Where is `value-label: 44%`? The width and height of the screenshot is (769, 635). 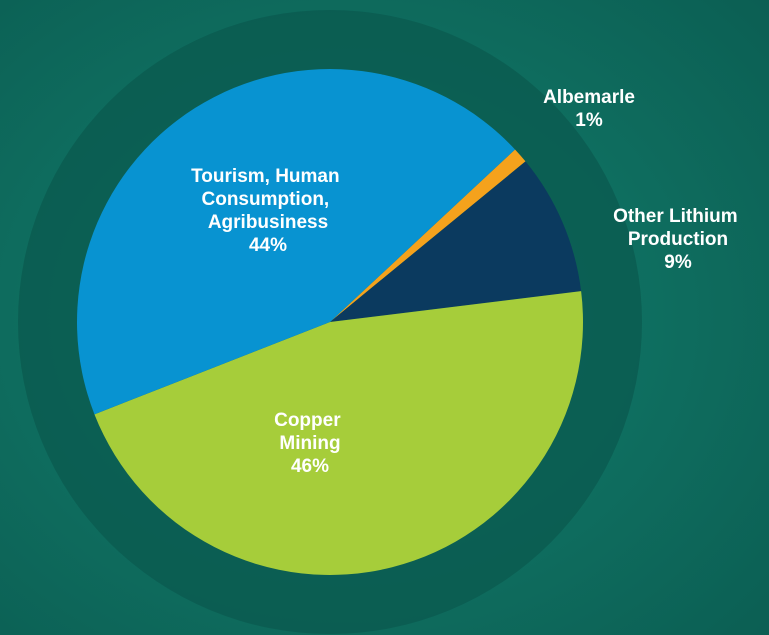
value-label: 44% is located at coordinates (268, 245).